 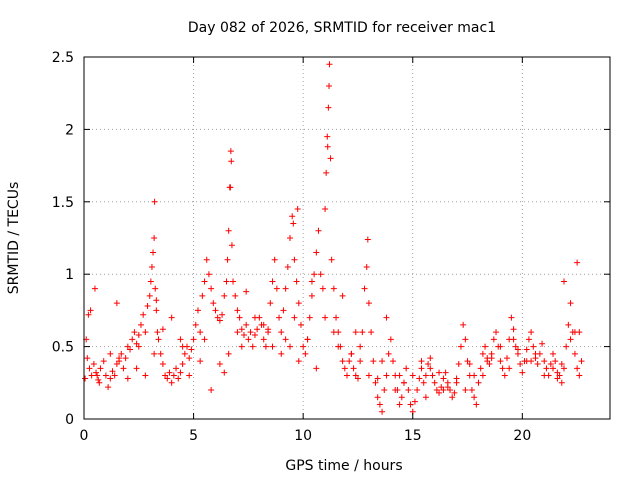 What do you see at coordinates (69, 130) in the screenshot?
I see `y-tick-label: 2` at bounding box center [69, 130].